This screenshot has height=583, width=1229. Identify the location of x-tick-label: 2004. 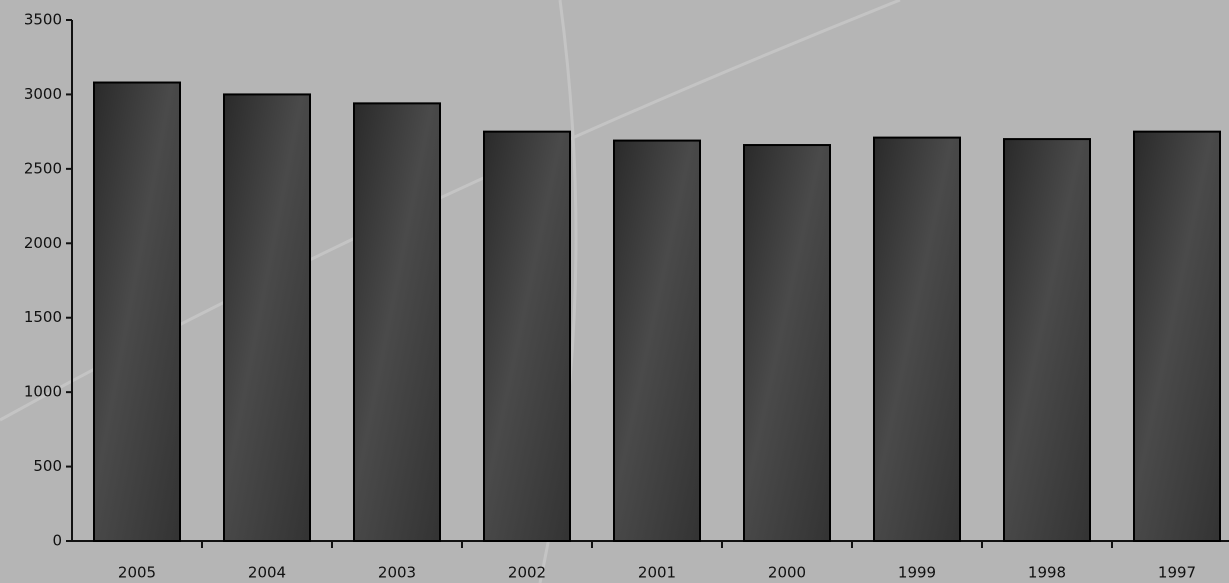
(267, 573).